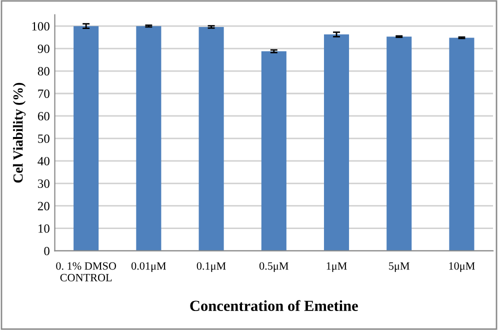  What do you see at coordinates (44, 138) in the screenshot?
I see `y-tick-label: 50` at bounding box center [44, 138].